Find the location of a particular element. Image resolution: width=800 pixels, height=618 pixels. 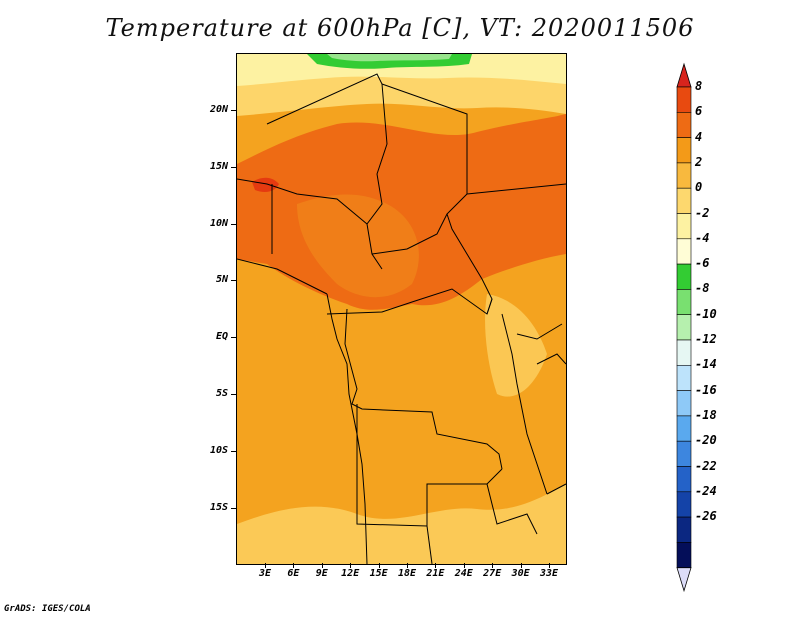

lon-label: 15E is located at coordinates (378, 573).